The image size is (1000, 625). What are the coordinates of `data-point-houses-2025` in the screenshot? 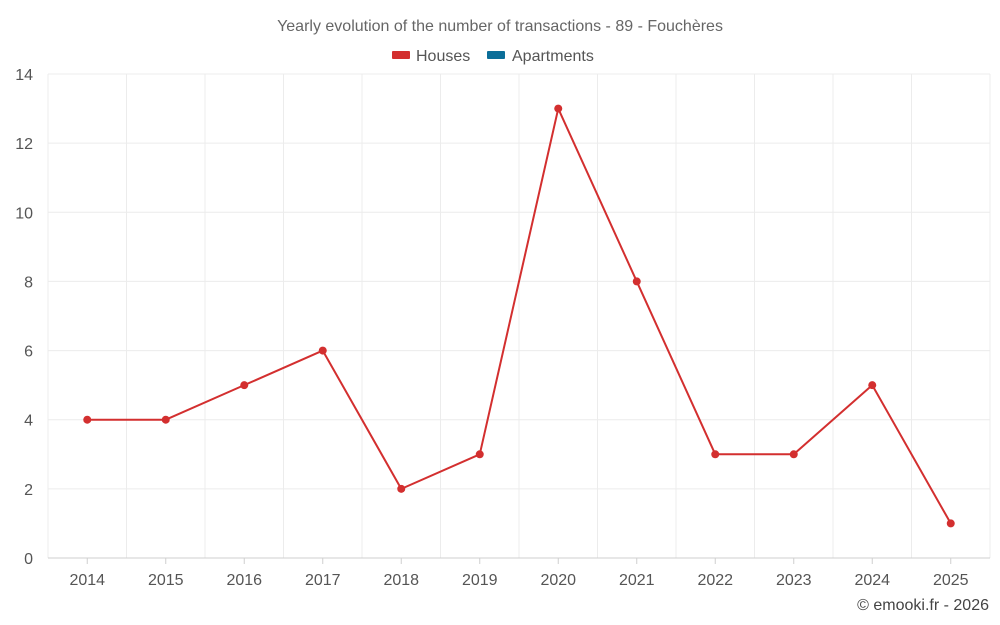 It's located at (950, 523).